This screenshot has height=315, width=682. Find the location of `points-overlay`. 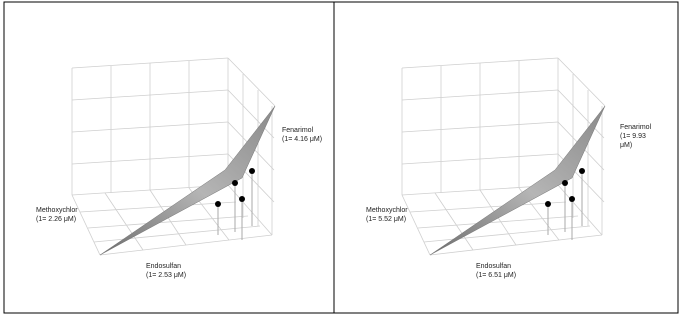

points-overlay is located at coordinates (555, 185).